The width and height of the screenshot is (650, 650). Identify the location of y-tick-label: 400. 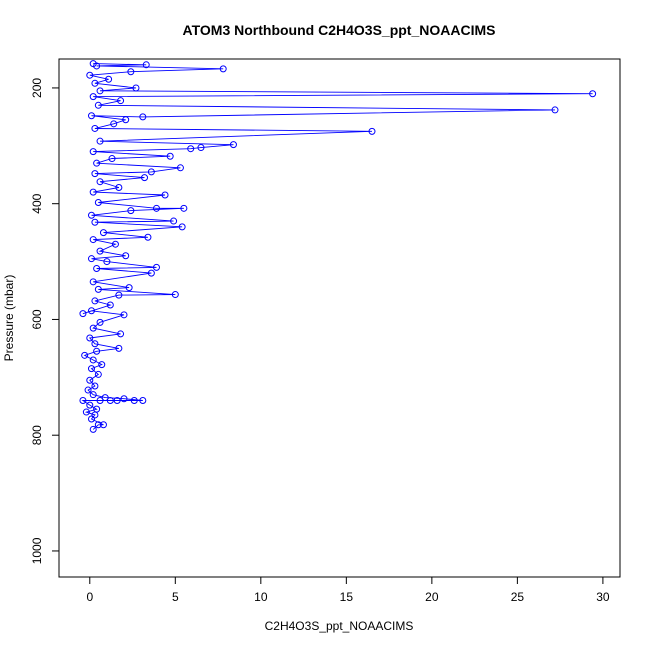
(37, 203).